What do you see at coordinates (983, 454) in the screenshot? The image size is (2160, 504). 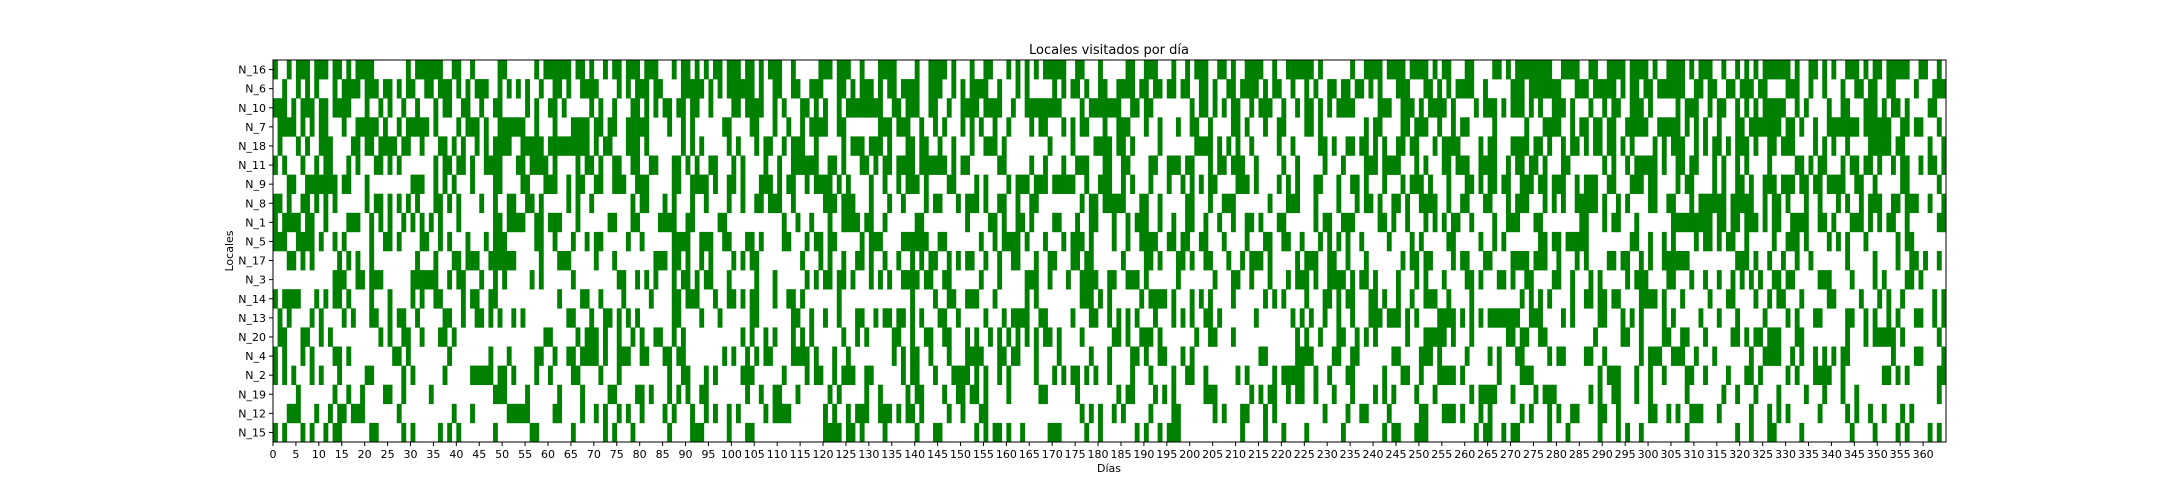 I see `x-tick-label: 155` at bounding box center [983, 454].